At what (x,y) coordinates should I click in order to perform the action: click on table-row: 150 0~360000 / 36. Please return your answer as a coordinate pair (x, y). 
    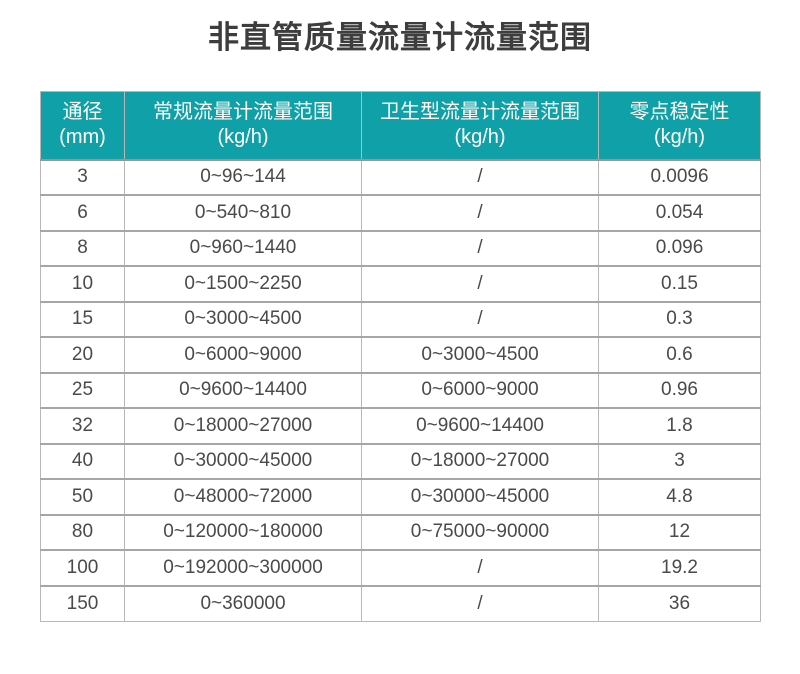
    Looking at the image, I should click on (400, 603).